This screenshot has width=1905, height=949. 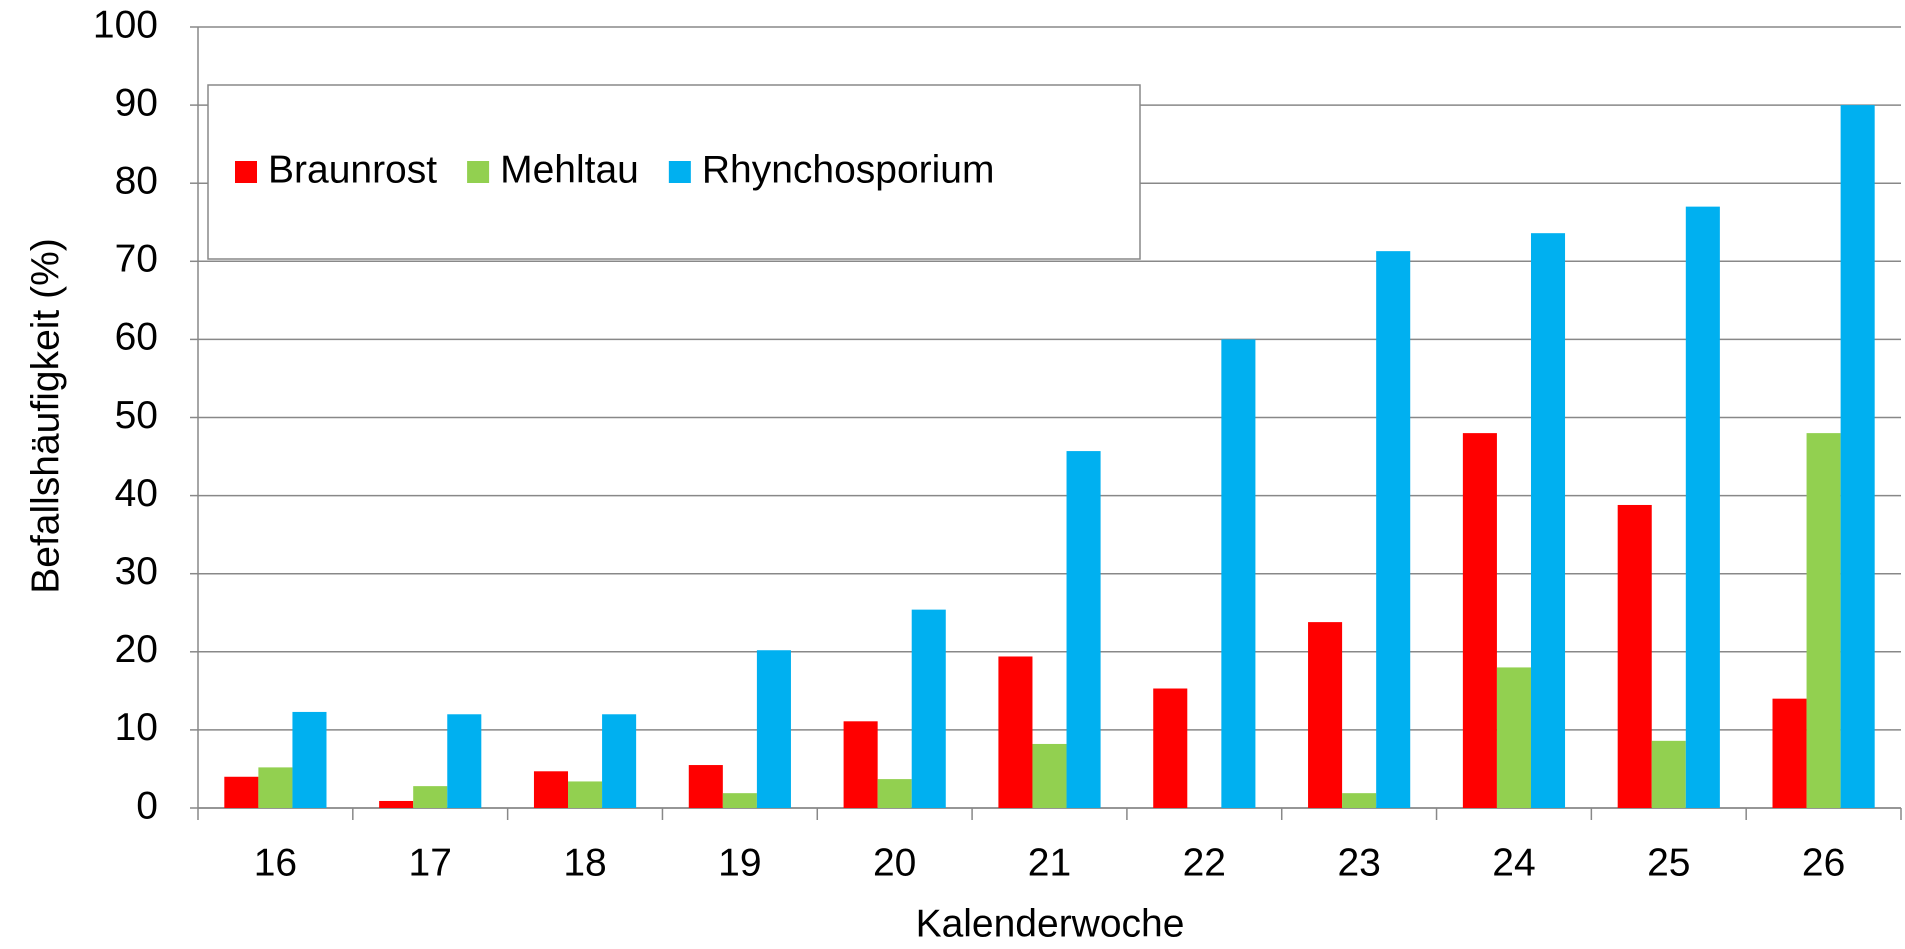 What do you see at coordinates (45, 416) in the screenshot?
I see `y-axis-label: Befallshäufigkeit (%)` at bounding box center [45, 416].